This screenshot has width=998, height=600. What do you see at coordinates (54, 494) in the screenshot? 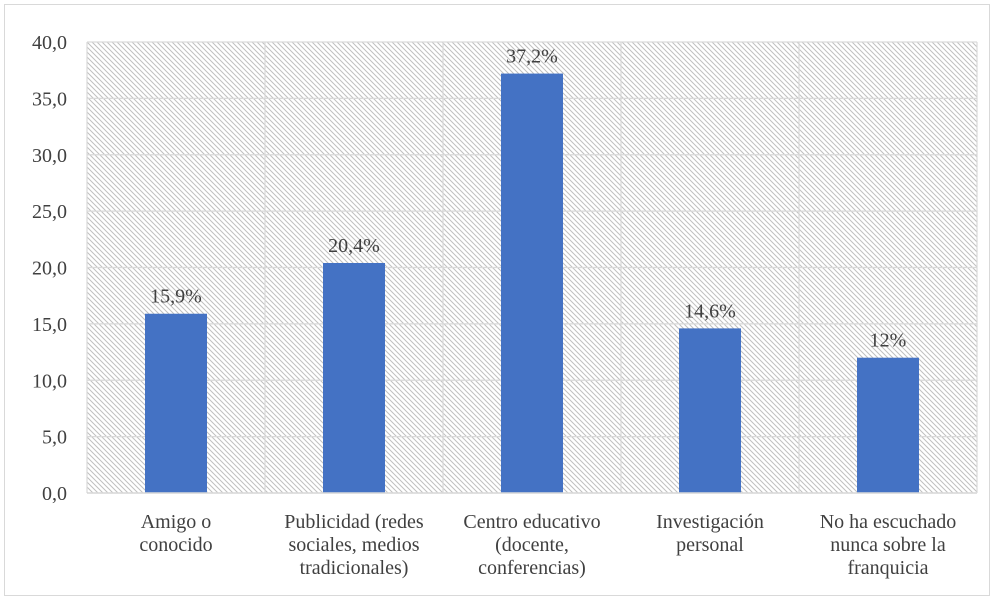
I see `y-tick-label: 0,0` at bounding box center [54, 494].